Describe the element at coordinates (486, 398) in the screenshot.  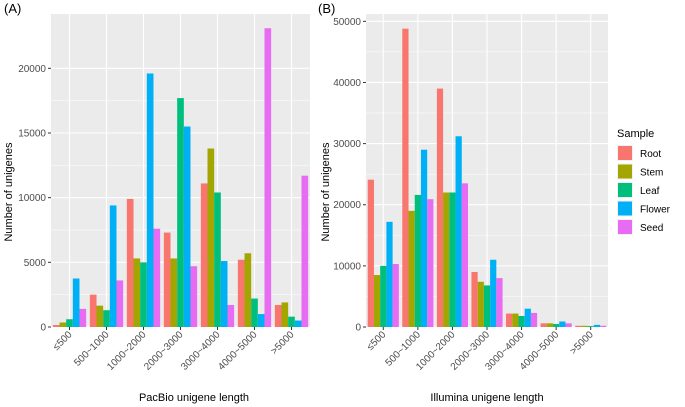
I see `panel-b-x-axis-title: Illumina unigene length` at that location.